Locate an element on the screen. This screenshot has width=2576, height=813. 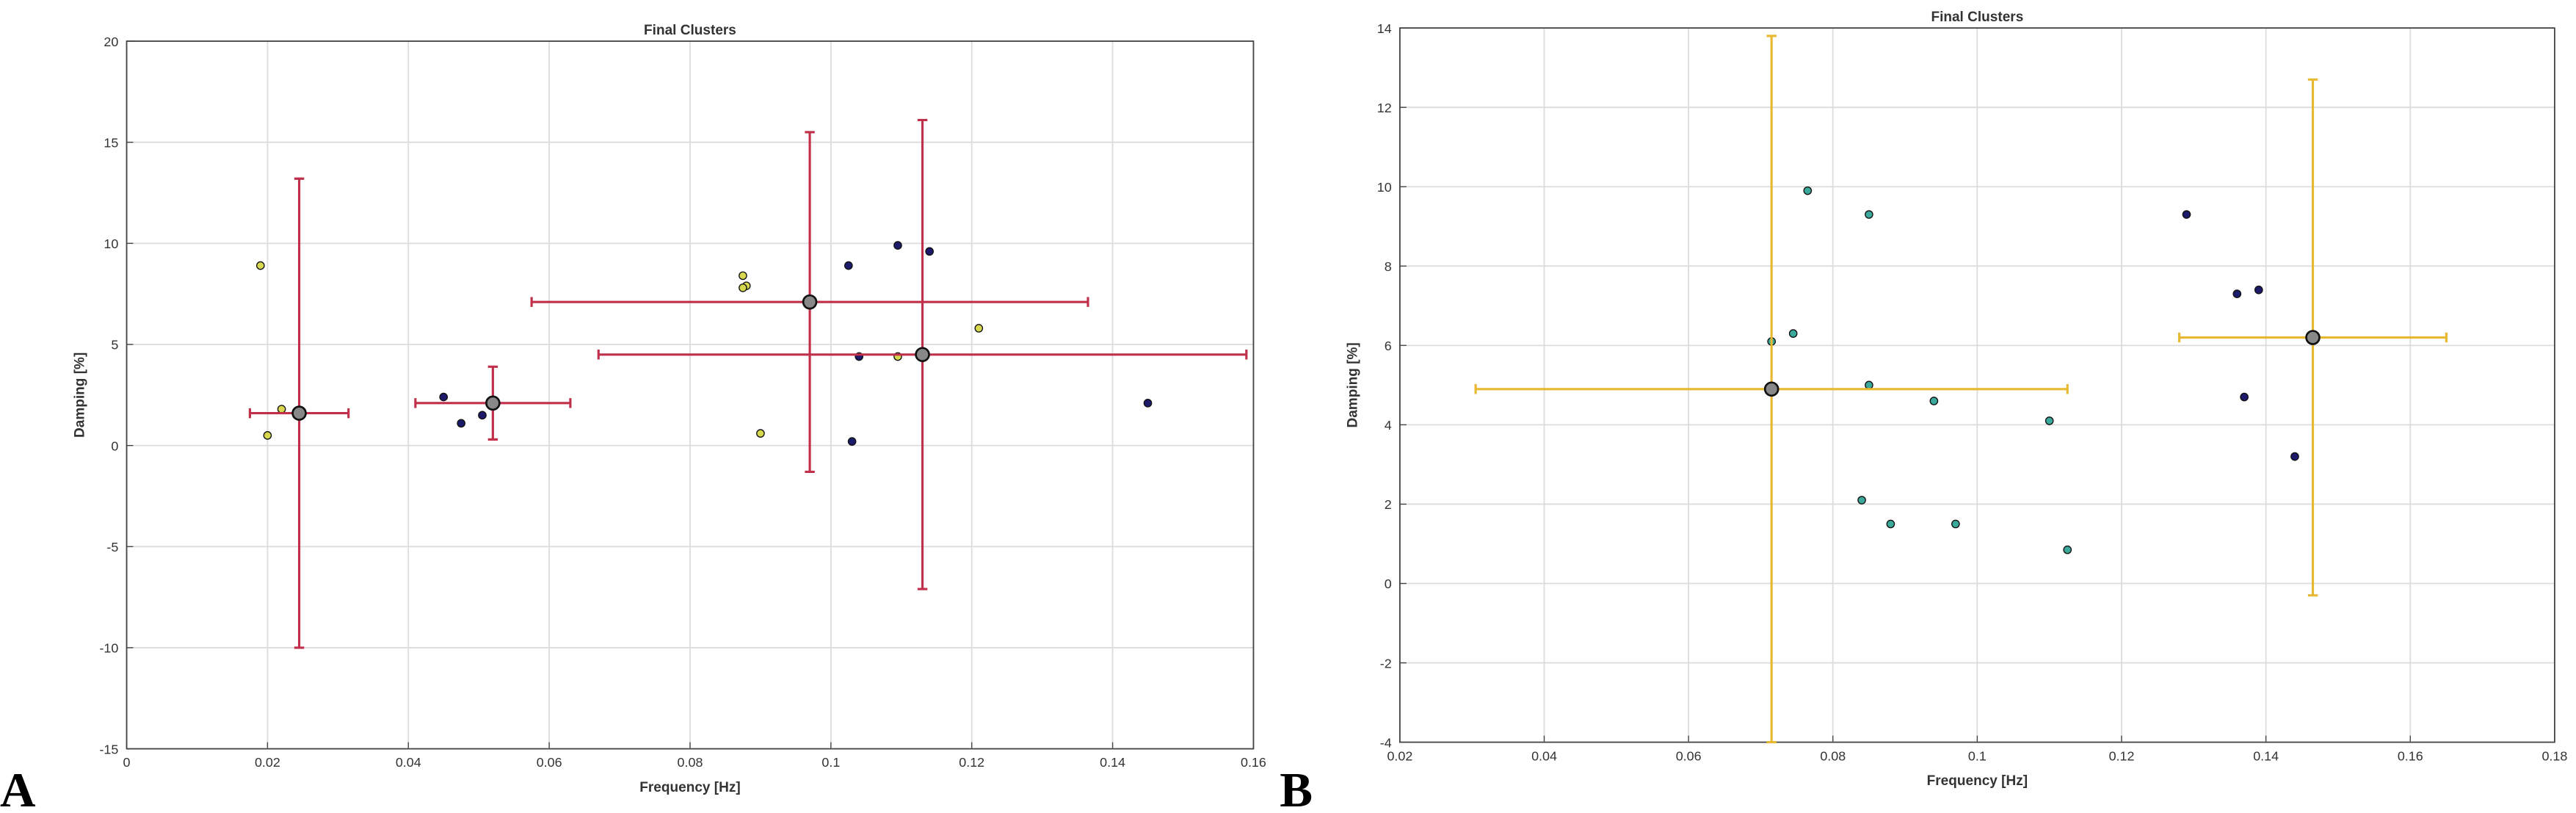
y-tick-label: 8 is located at coordinates (1388, 266).